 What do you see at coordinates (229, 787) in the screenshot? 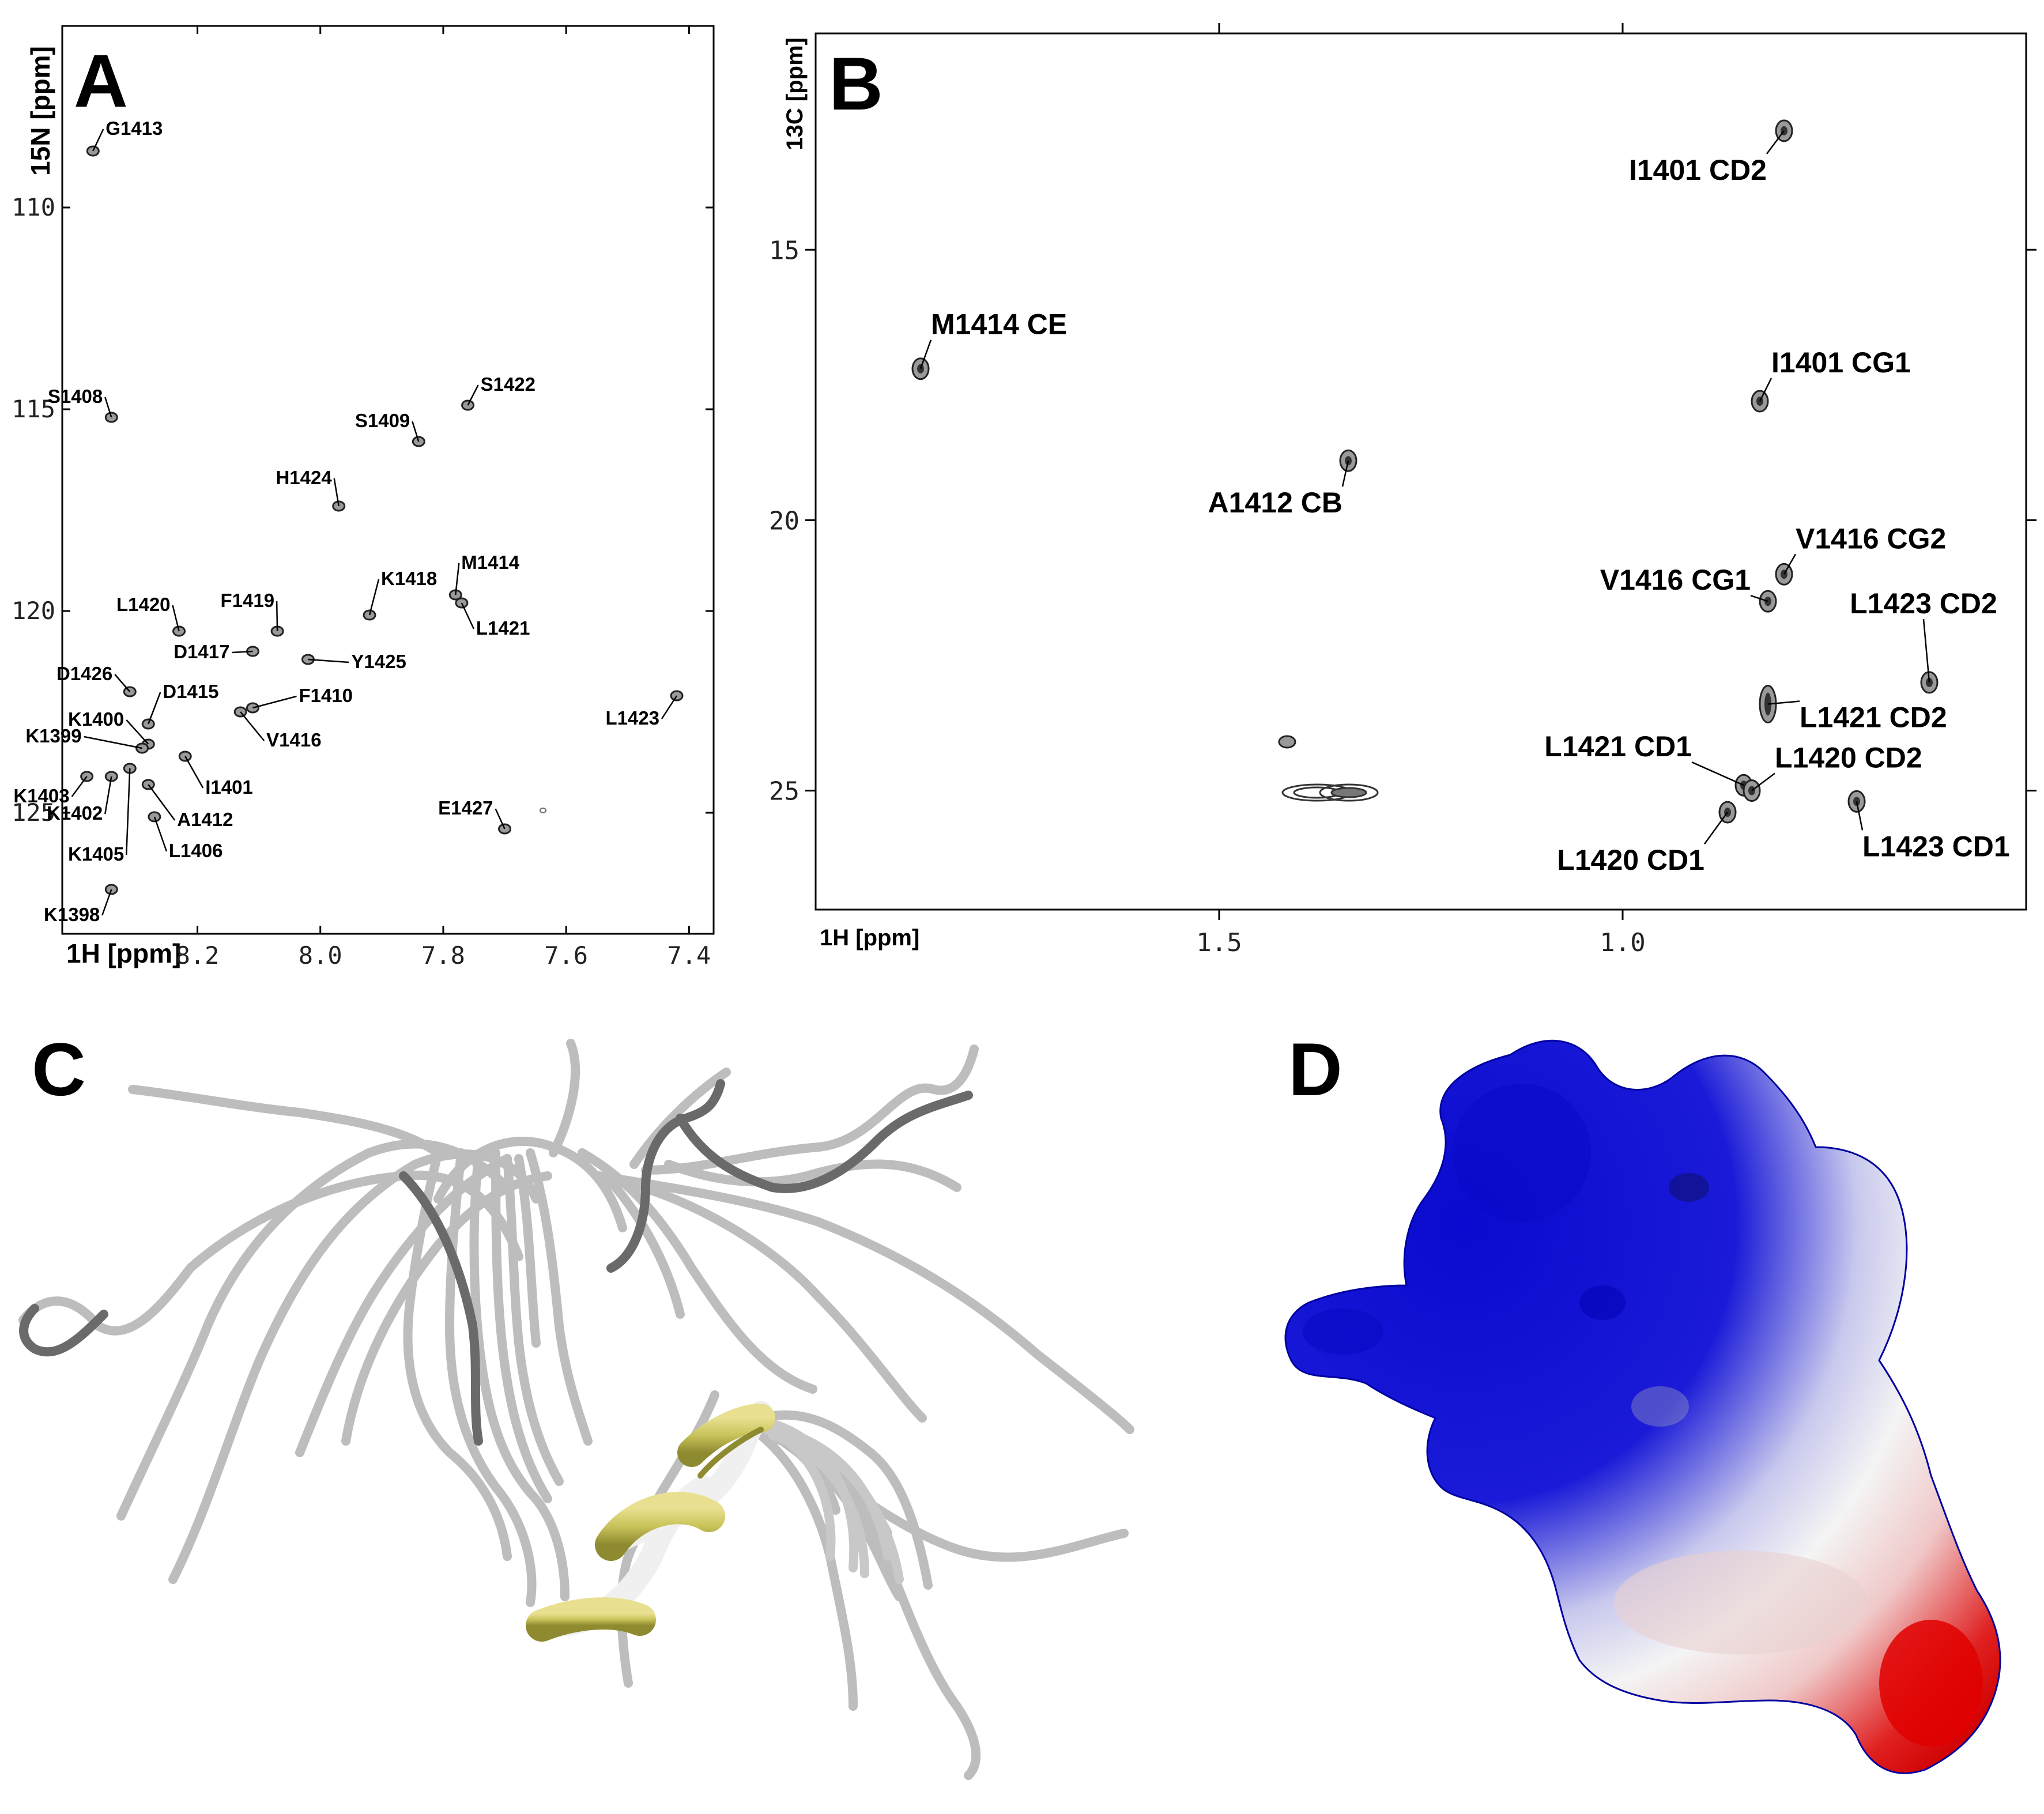
I see `panel-a-peak-label: I1401` at bounding box center [229, 787].